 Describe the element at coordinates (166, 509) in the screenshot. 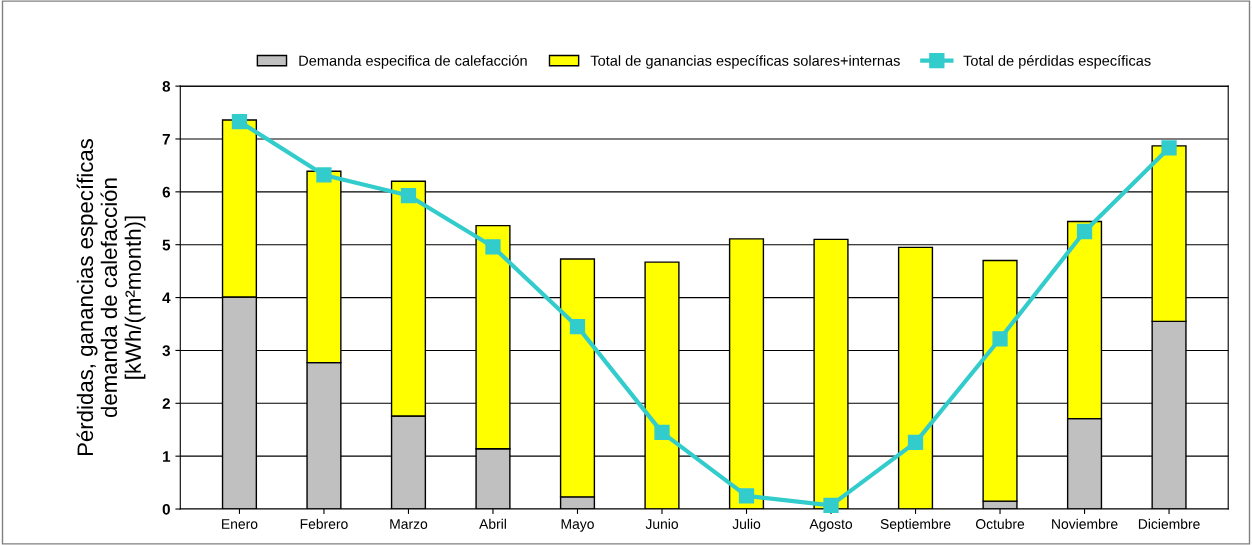

I see `y-tick-label: 0` at that location.